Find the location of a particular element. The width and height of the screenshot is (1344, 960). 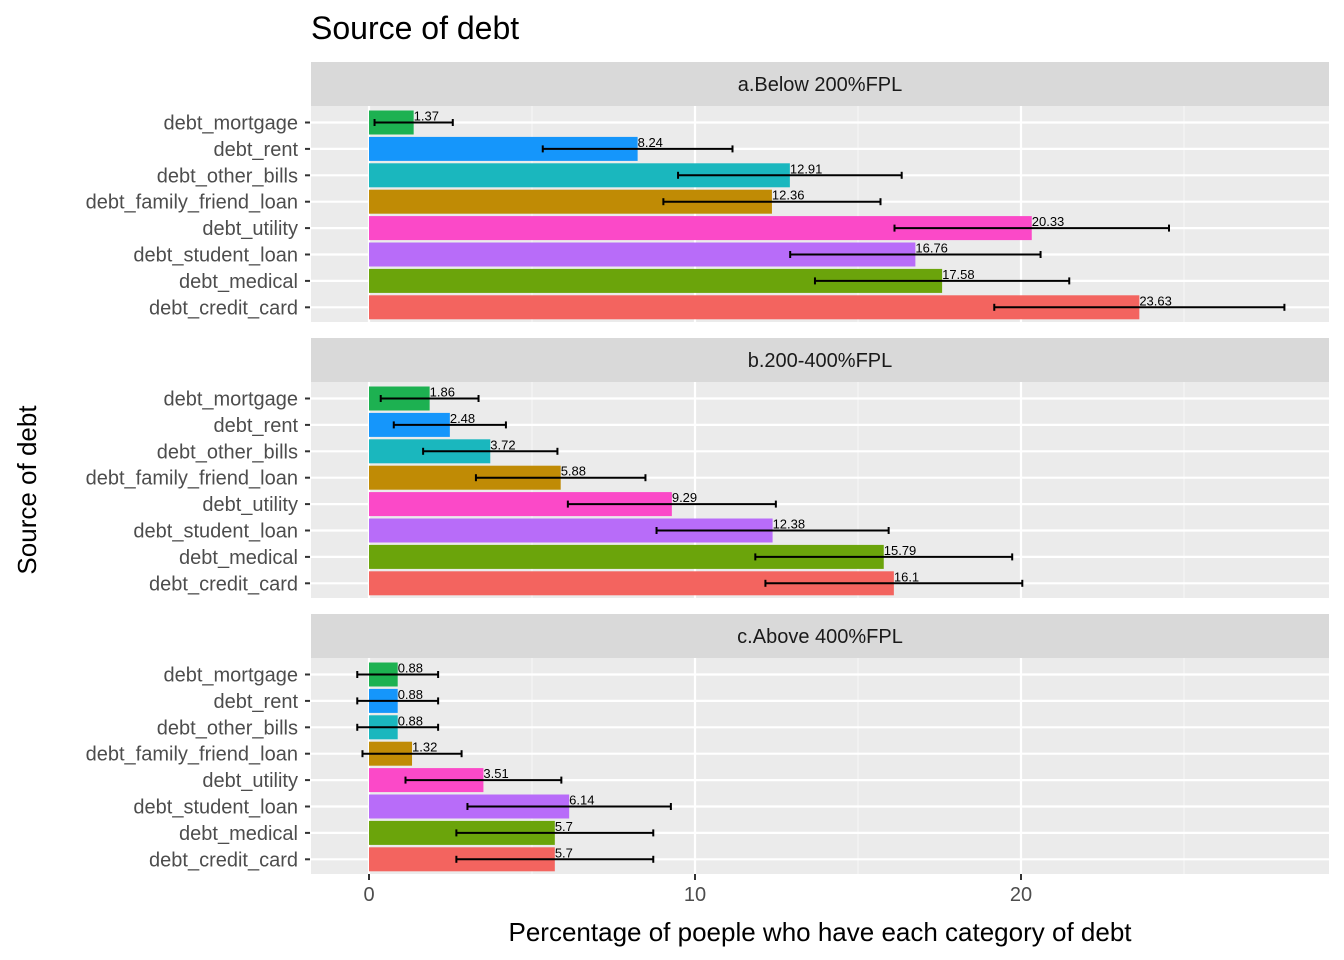

x-axis: 0 10 20 is located at coordinates (697, 890).